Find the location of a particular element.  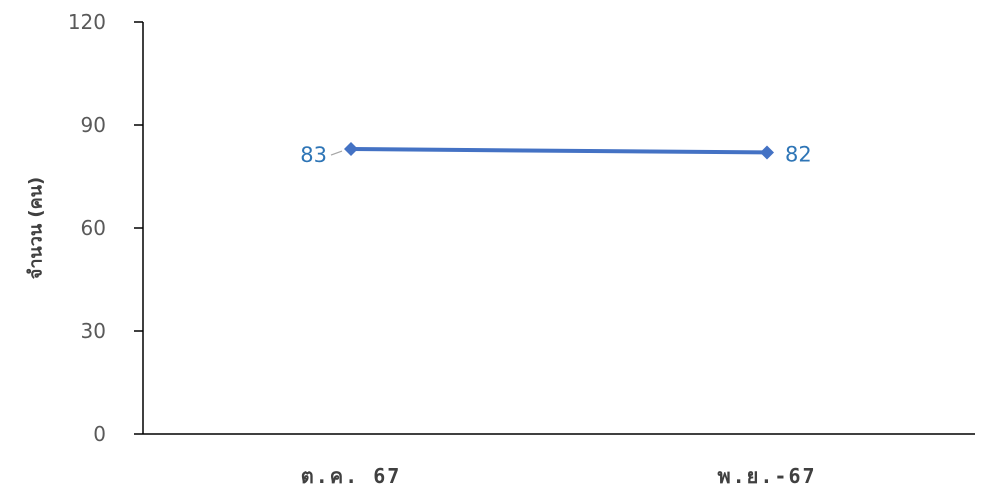

y-tick-label: 0 is located at coordinates (99, 434).